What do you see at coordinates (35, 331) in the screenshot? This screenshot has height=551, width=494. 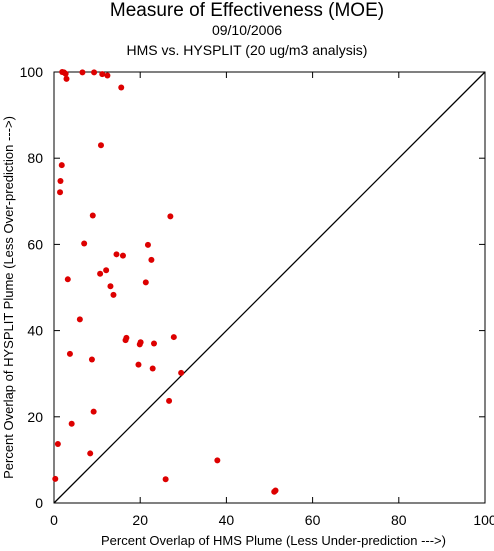 I see `y-tick-label: 40` at bounding box center [35, 331].